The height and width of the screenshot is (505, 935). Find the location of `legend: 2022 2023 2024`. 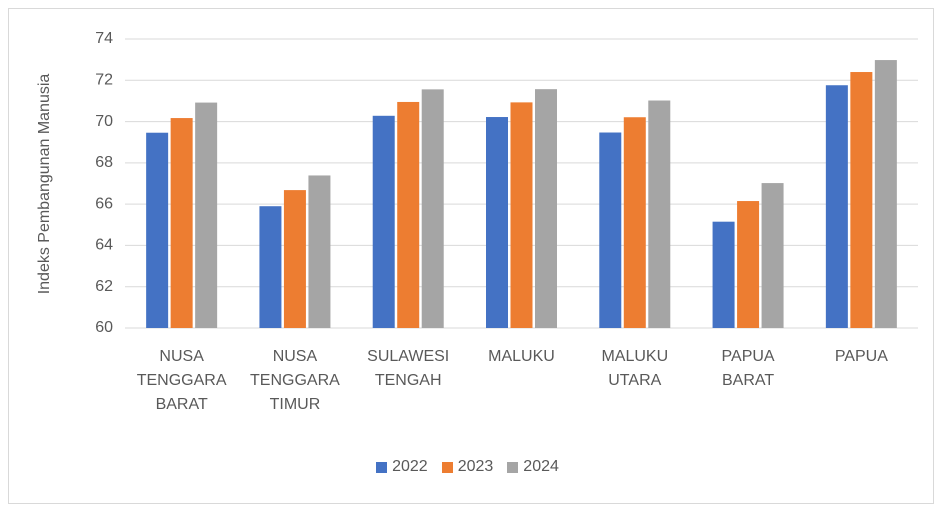

legend: 2022 2023 2024 is located at coordinates (467, 467).